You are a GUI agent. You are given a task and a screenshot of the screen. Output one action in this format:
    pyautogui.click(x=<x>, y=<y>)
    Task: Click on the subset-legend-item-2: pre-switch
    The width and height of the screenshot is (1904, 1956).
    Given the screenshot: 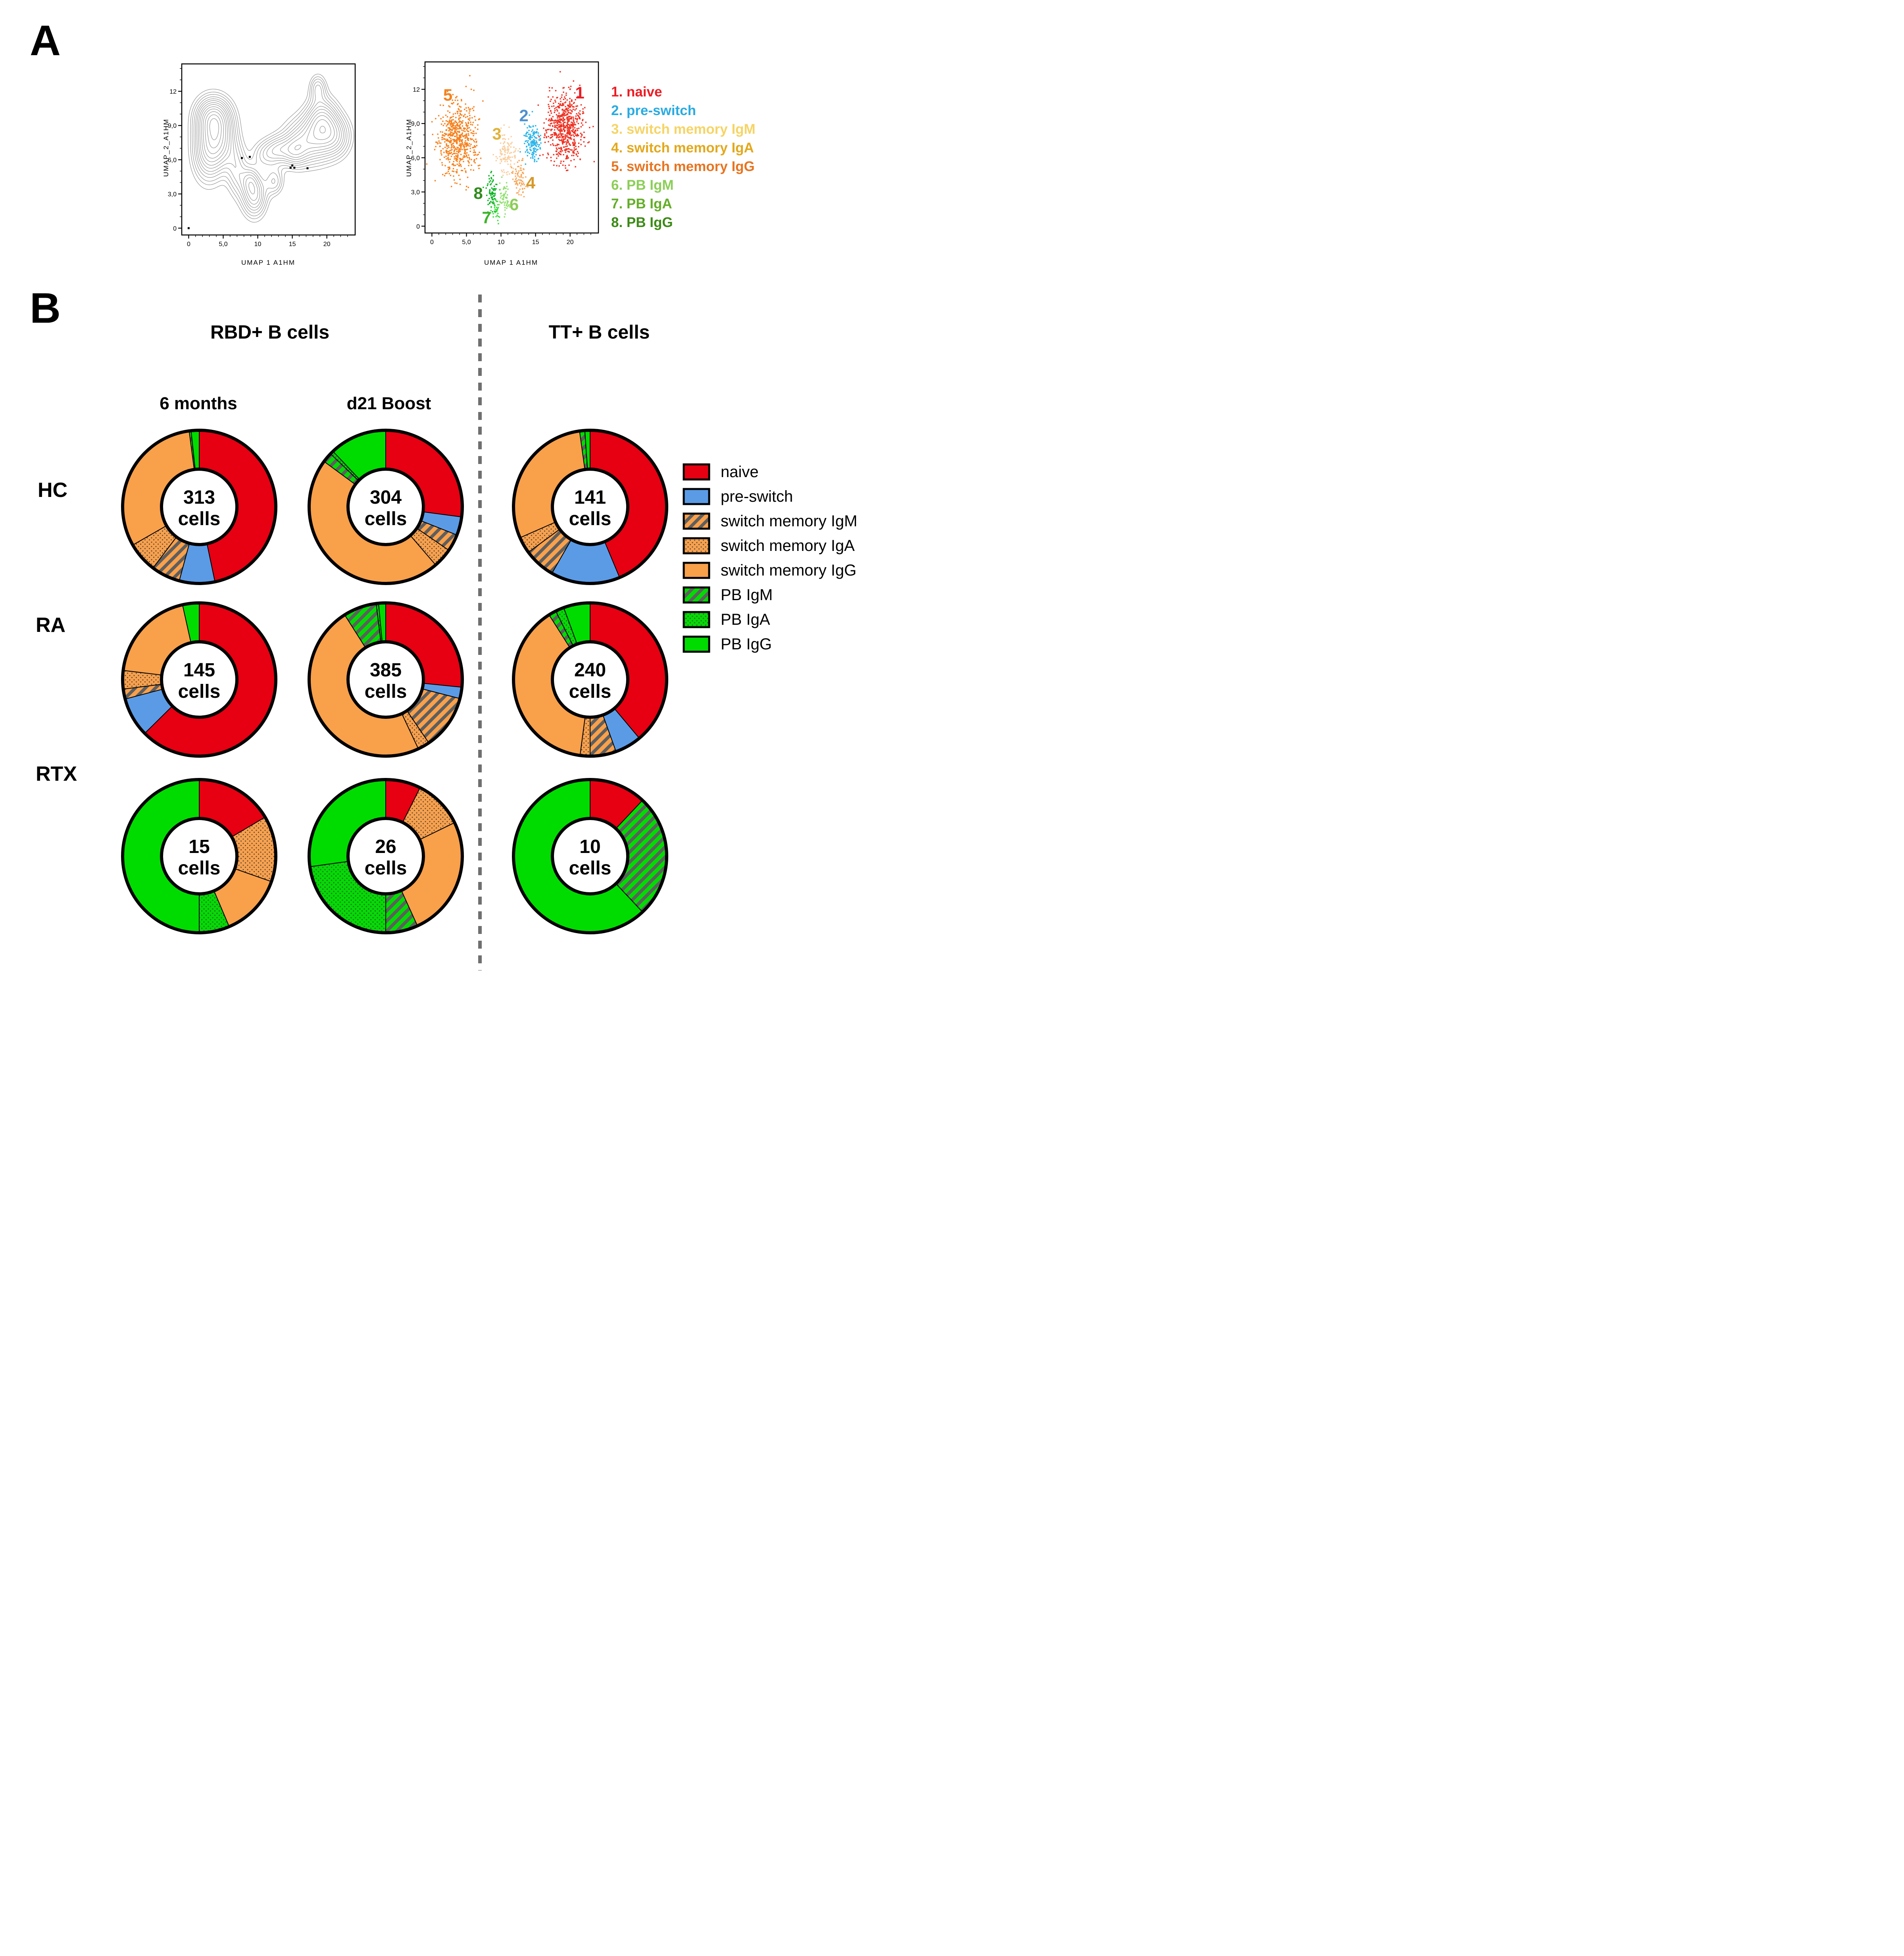 What is the action you would take?
    pyautogui.click(x=770, y=496)
    